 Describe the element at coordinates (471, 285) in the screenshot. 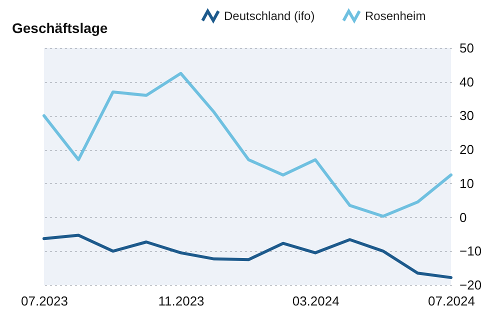

I see `y-tick-label: −20` at that location.